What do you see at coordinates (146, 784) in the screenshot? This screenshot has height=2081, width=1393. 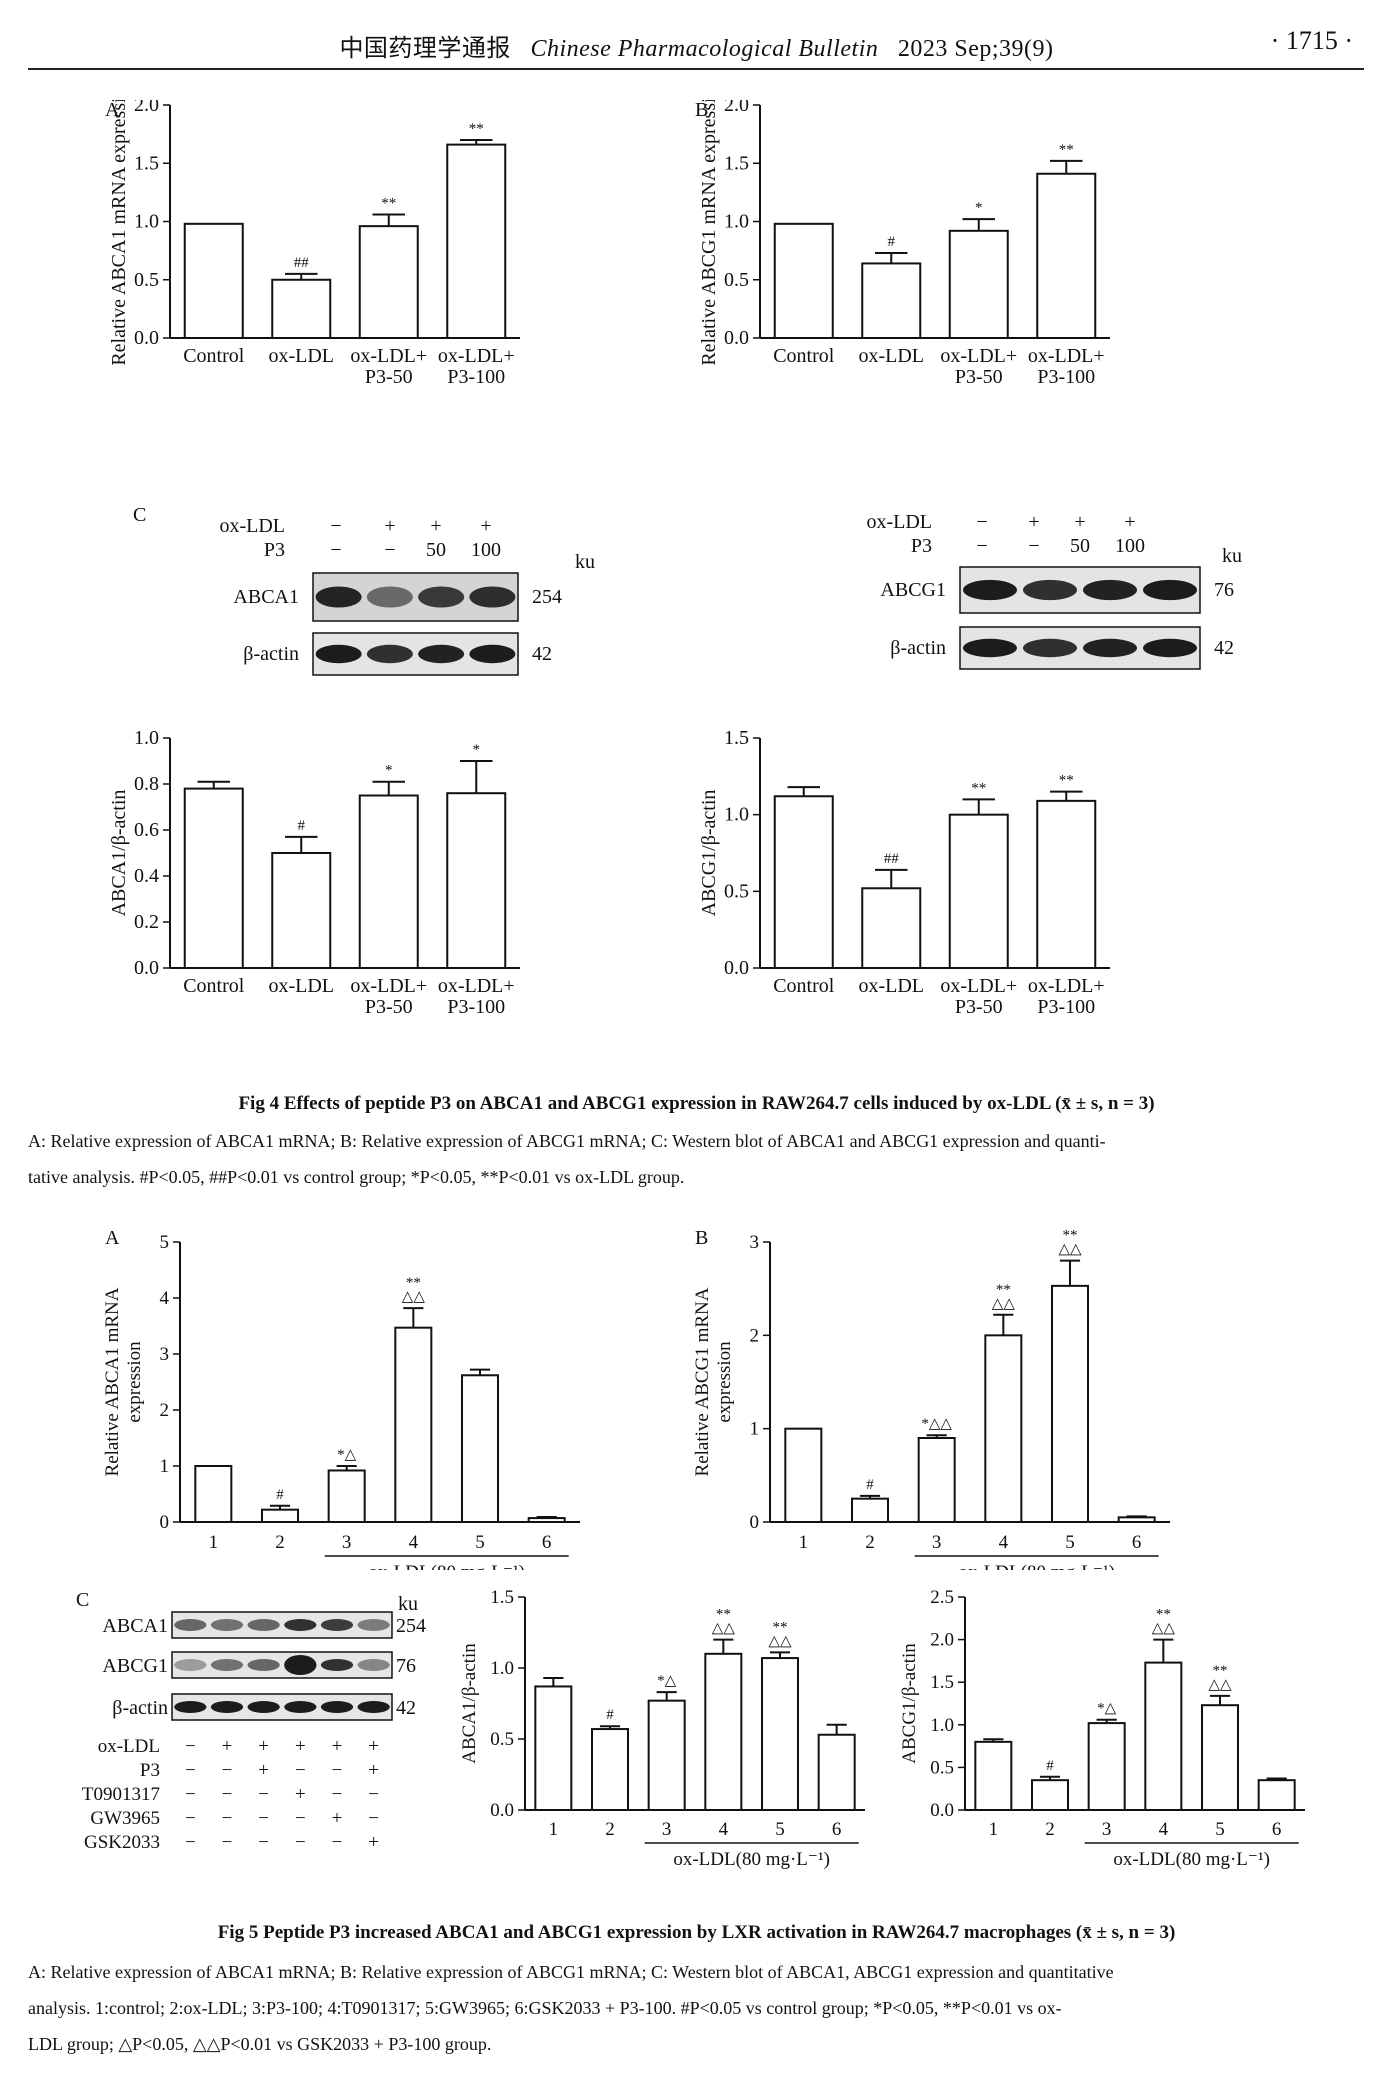 I see `y-tick-label: 0.8` at bounding box center [146, 784].